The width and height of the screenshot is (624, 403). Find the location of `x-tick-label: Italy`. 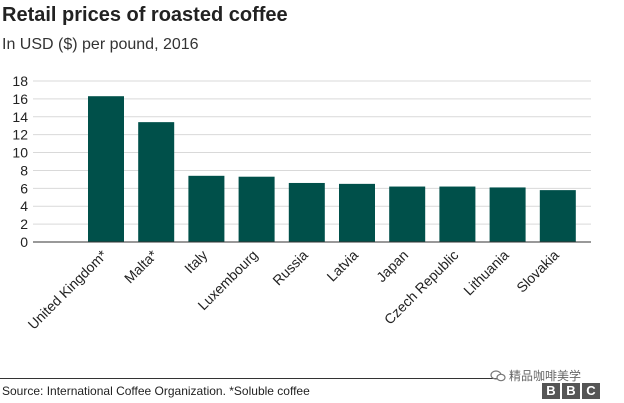

x-tick-label: Italy is located at coordinates (195, 261).